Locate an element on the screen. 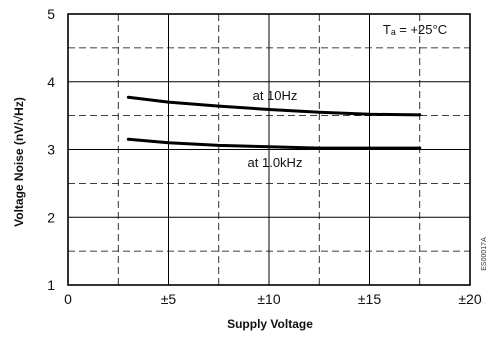 The width and height of the screenshot is (489, 358). x-axis-title: Supply Voltage is located at coordinates (270, 324).